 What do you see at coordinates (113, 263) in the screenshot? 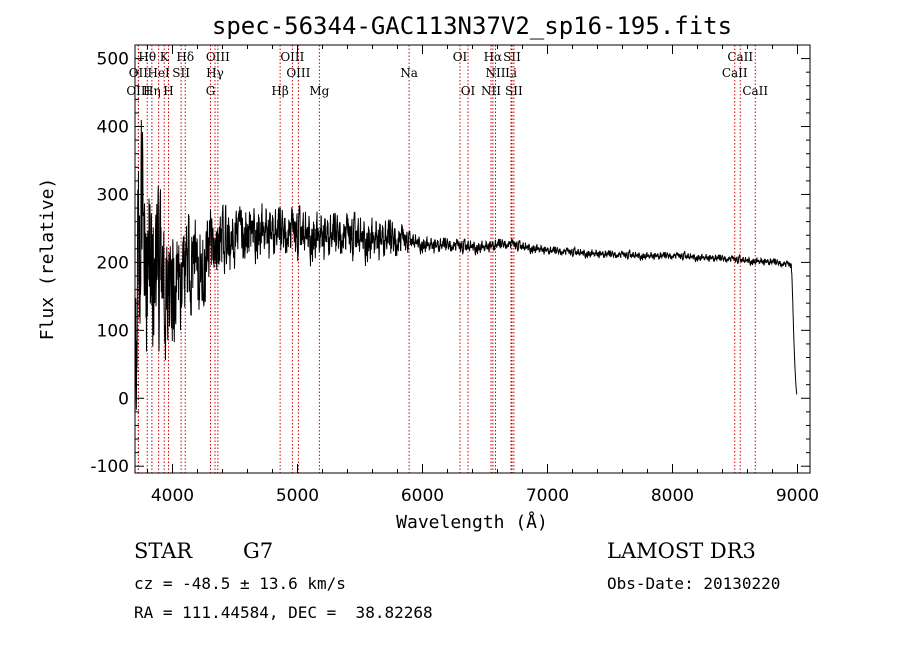
I see `y-tick-label: 200` at bounding box center [113, 263].